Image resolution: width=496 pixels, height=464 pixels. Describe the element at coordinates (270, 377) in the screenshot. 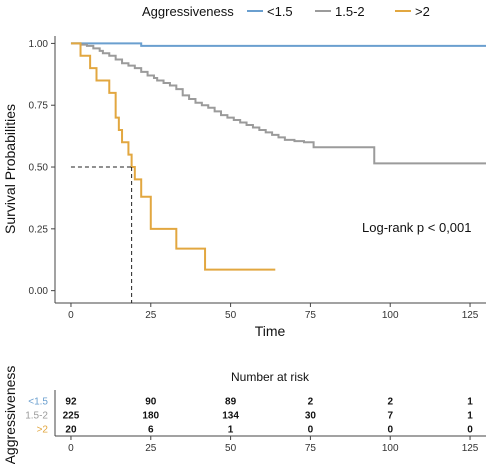

I see `risk-table-title: Number at risk` at that location.